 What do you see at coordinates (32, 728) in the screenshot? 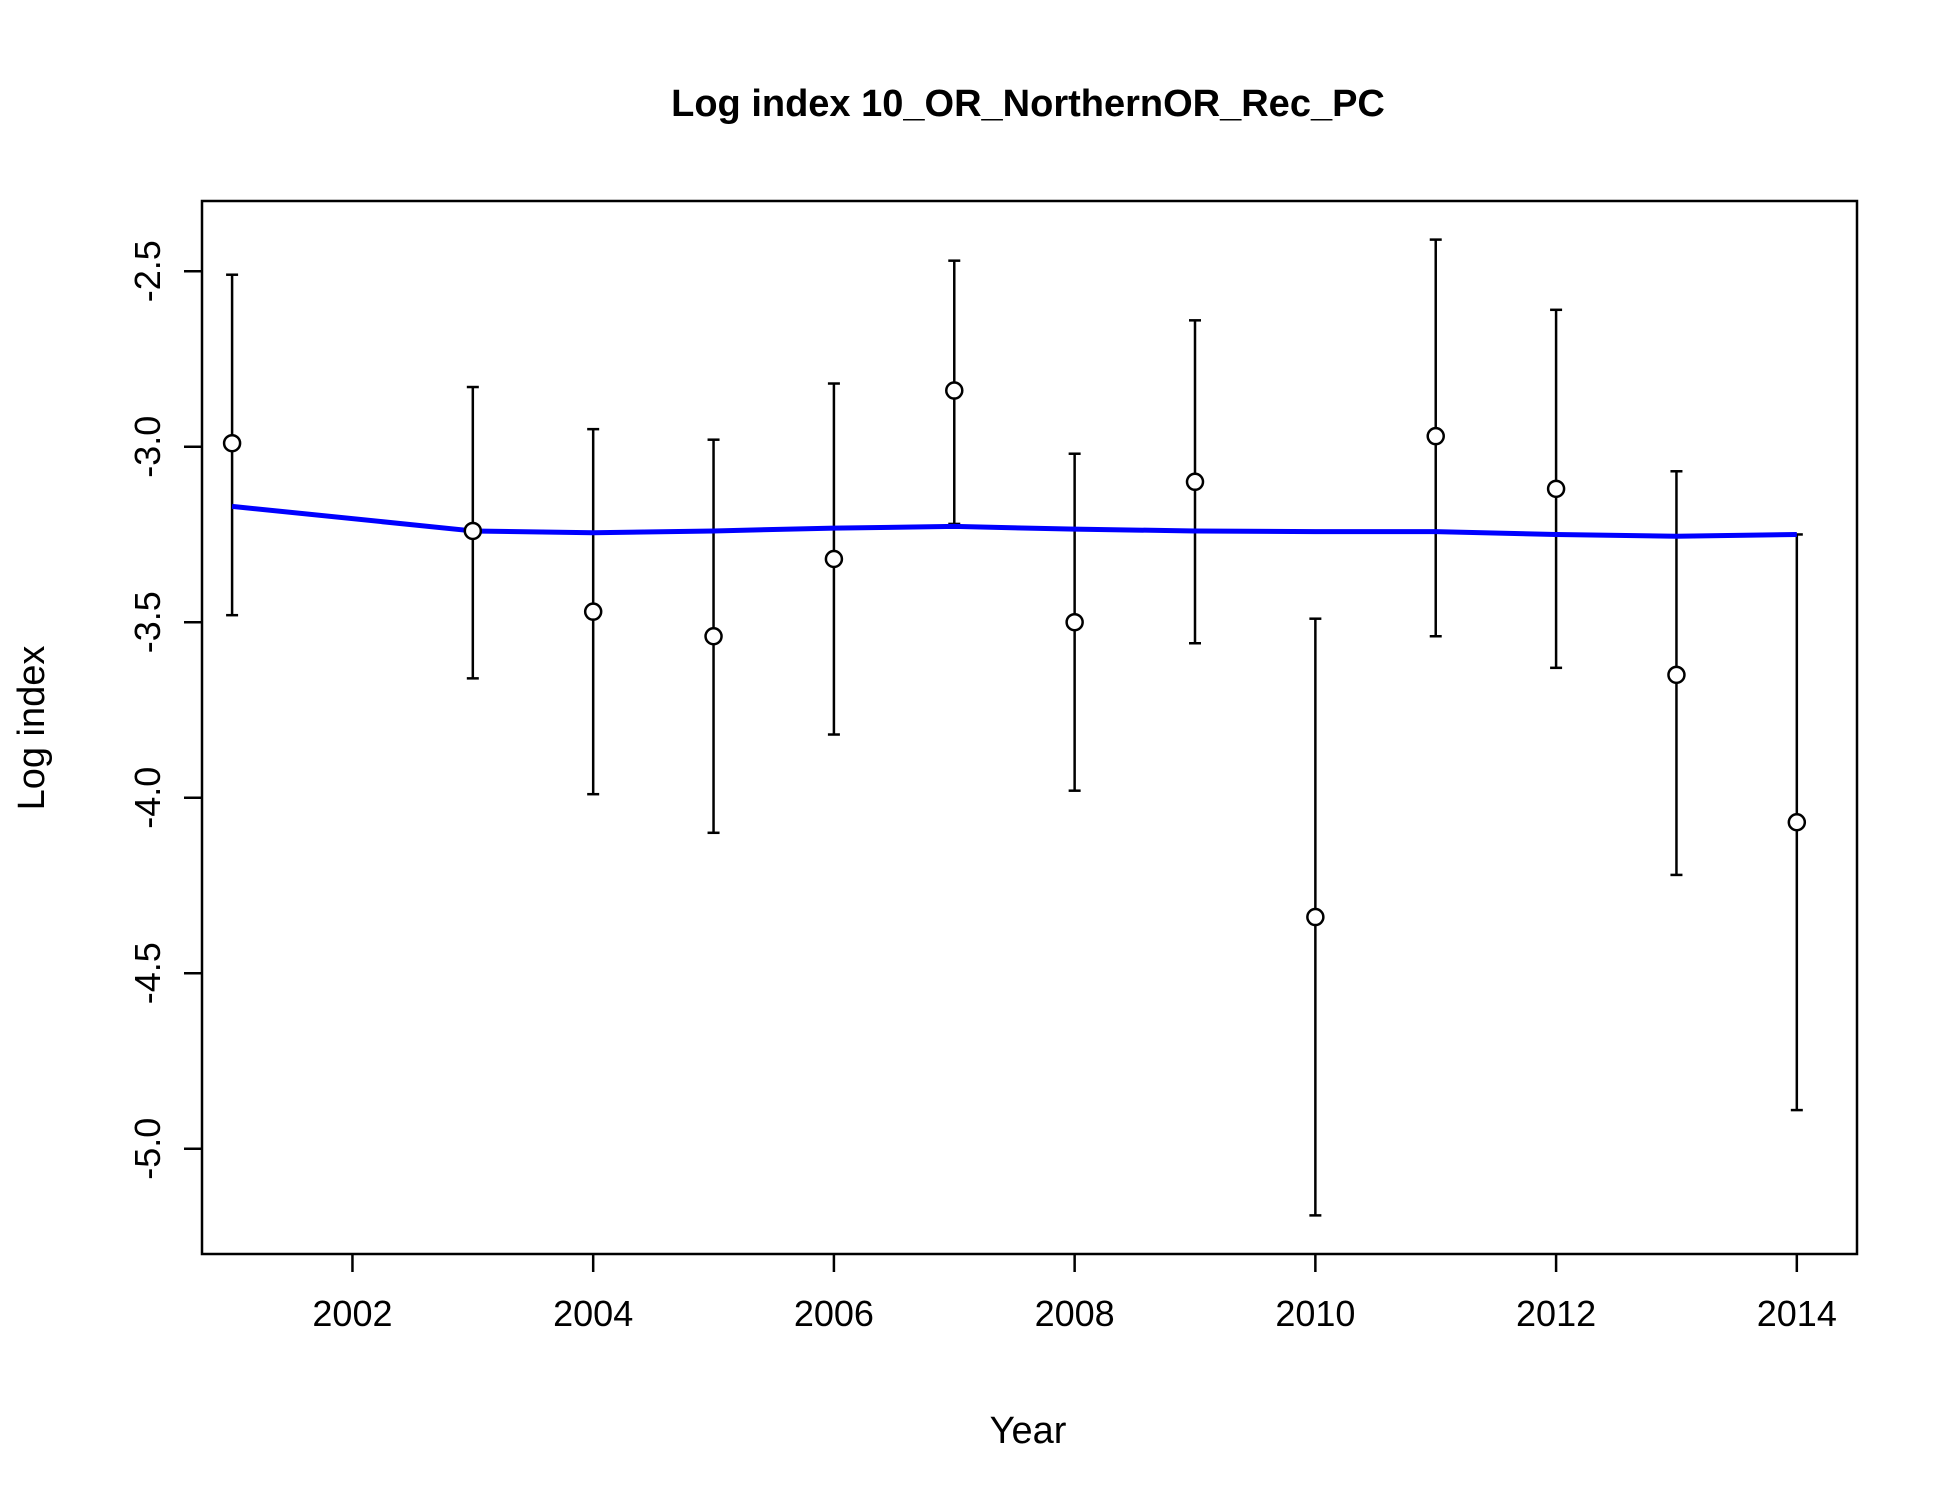
I see `y-axis-title: Log index` at bounding box center [32, 728].